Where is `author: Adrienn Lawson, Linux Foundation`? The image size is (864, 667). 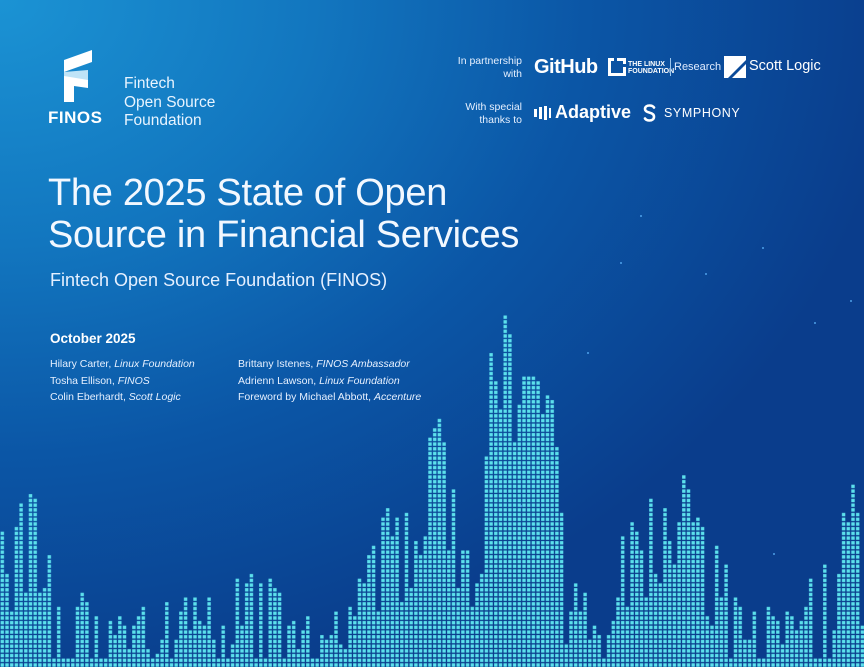 author: Adrienn Lawson, Linux Foundation is located at coordinates (329, 381).